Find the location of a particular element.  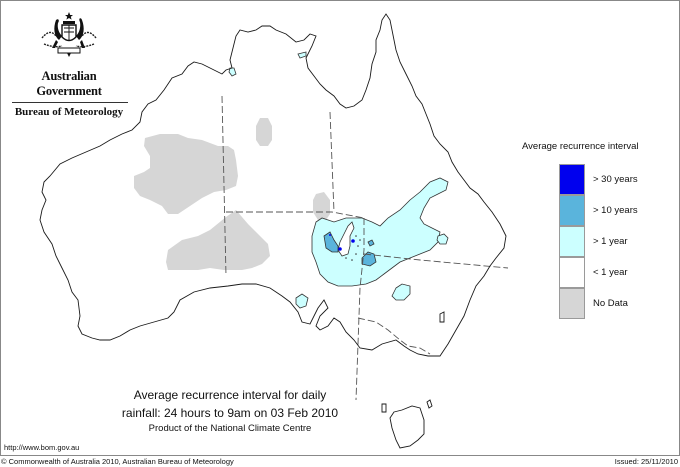

small-dots is located at coordinates (353, 248).